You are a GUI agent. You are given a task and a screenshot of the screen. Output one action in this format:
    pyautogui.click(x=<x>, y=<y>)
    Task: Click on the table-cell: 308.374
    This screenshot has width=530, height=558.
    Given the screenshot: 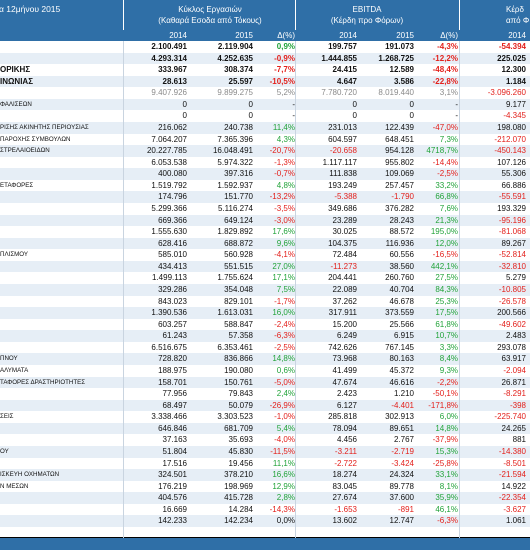 What is the action you would take?
    pyautogui.click(x=238, y=70)
    